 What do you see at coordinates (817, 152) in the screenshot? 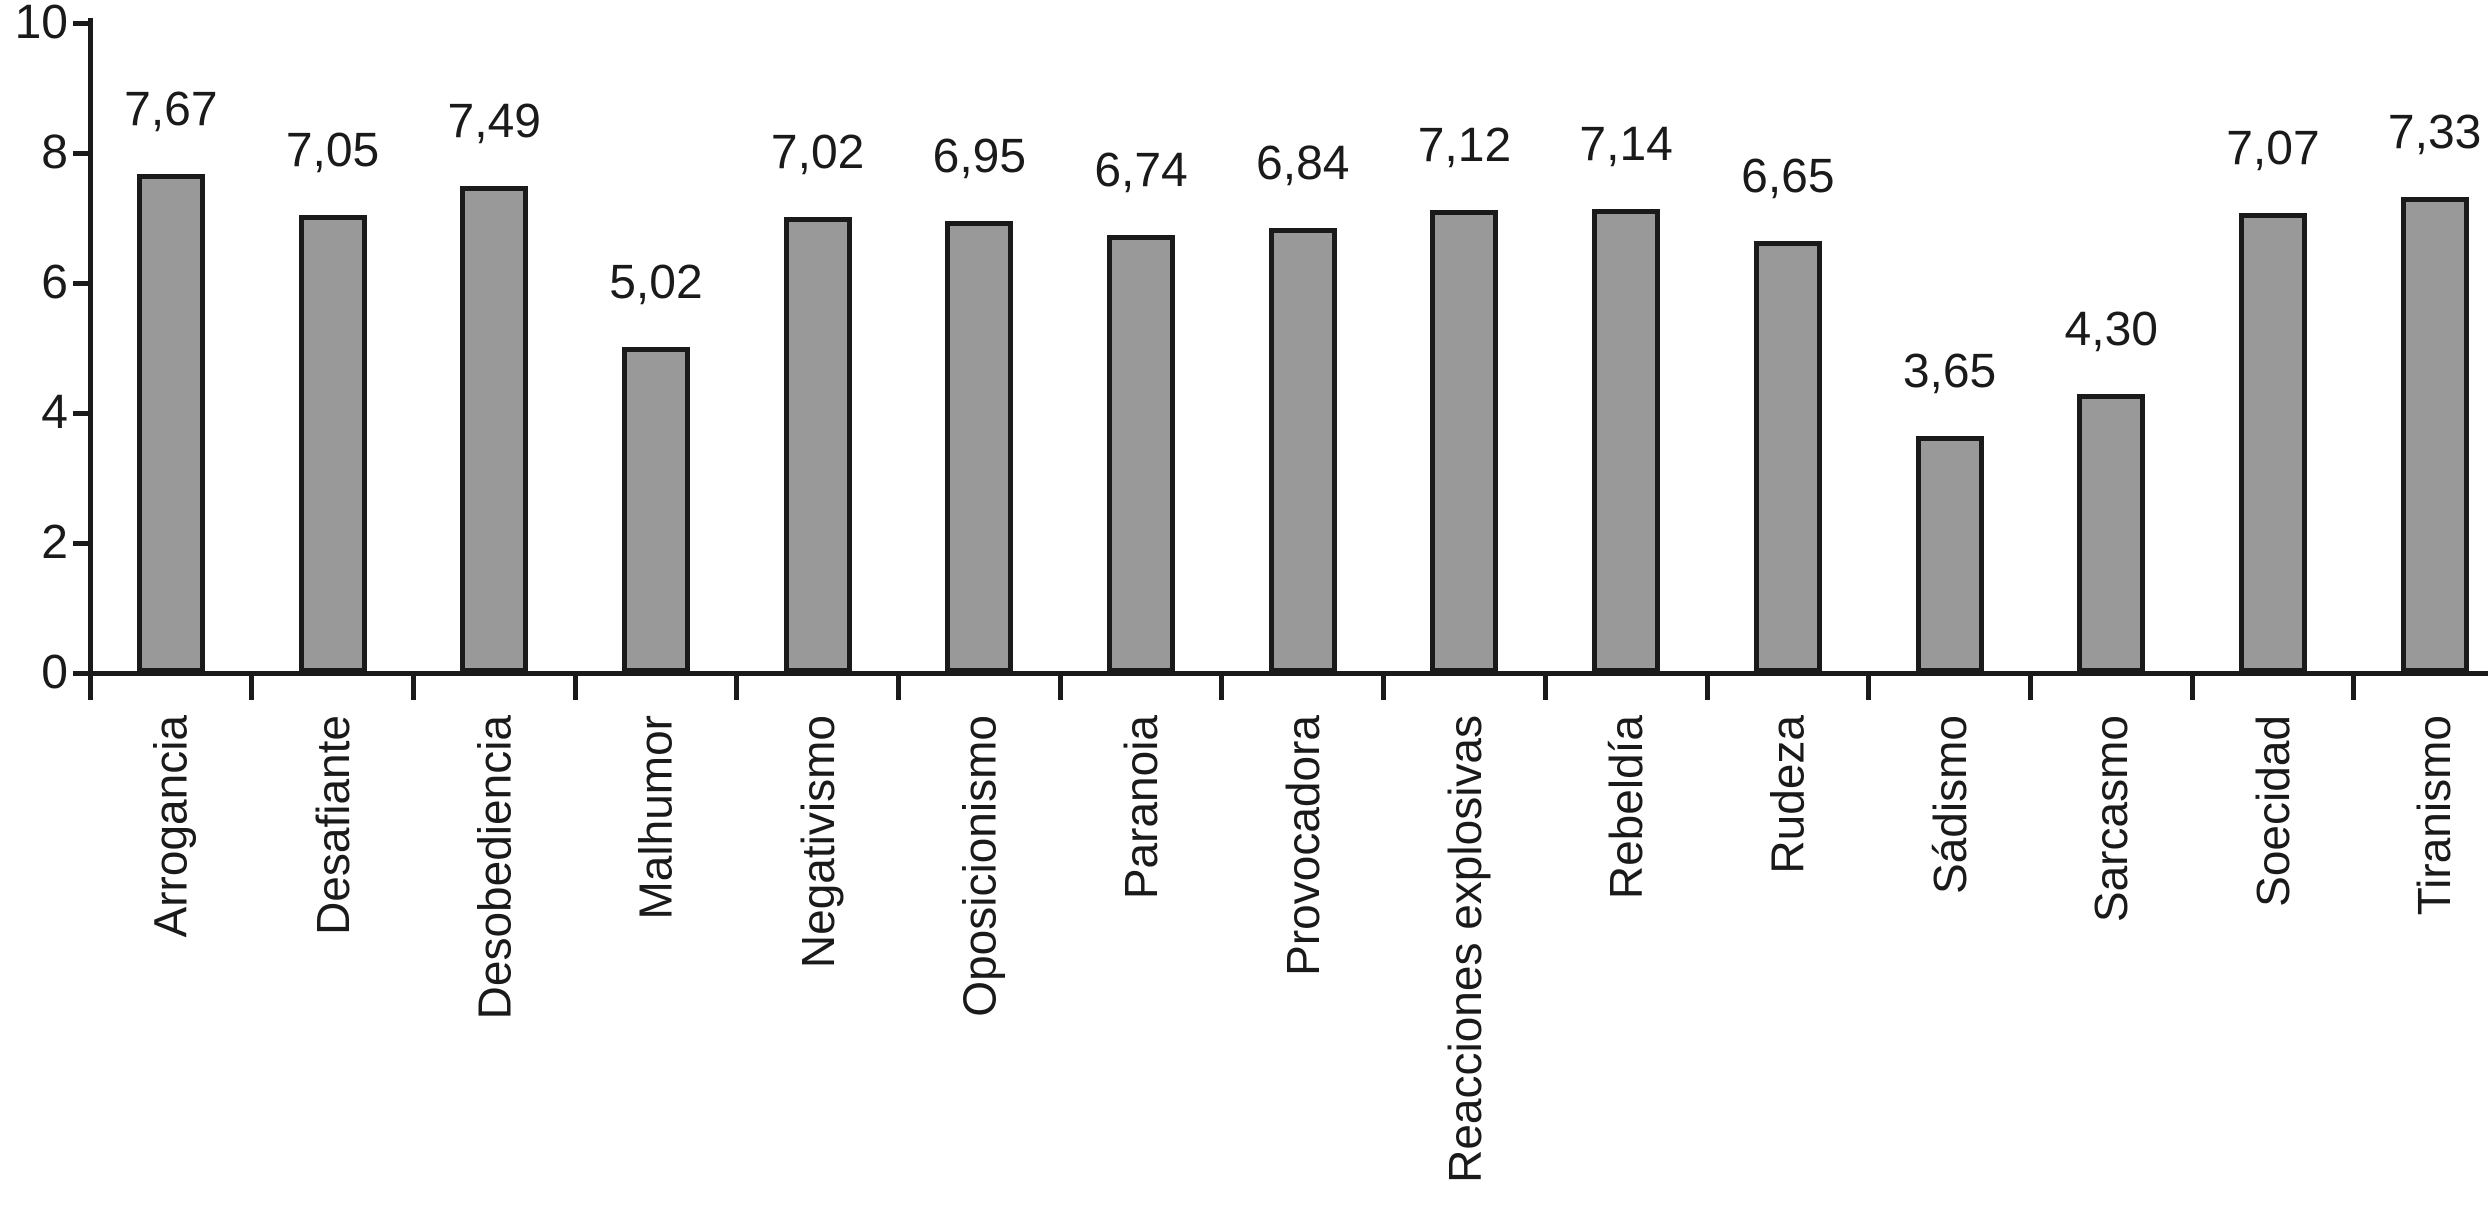
I see `bar-value-label: 7,02` at bounding box center [817, 152].